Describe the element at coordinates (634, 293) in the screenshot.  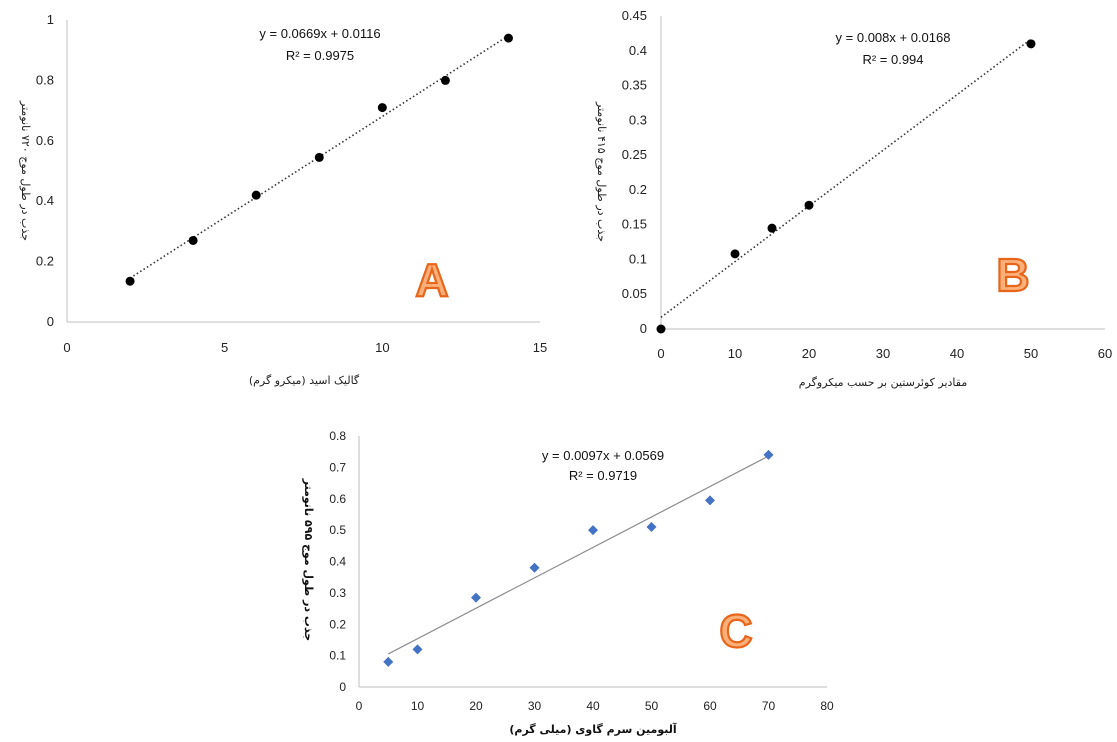
I see `y-tick-label: 0.05` at that location.